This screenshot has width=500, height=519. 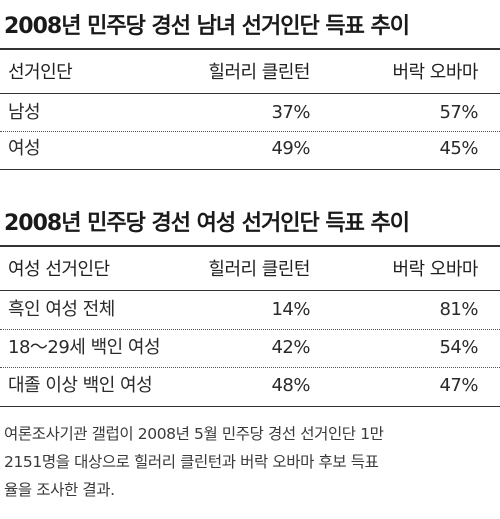 What do you see at coordinates (290, 112) in the screenshot?
I see `clinton-value: 37%` at bounding box center [290, 112].